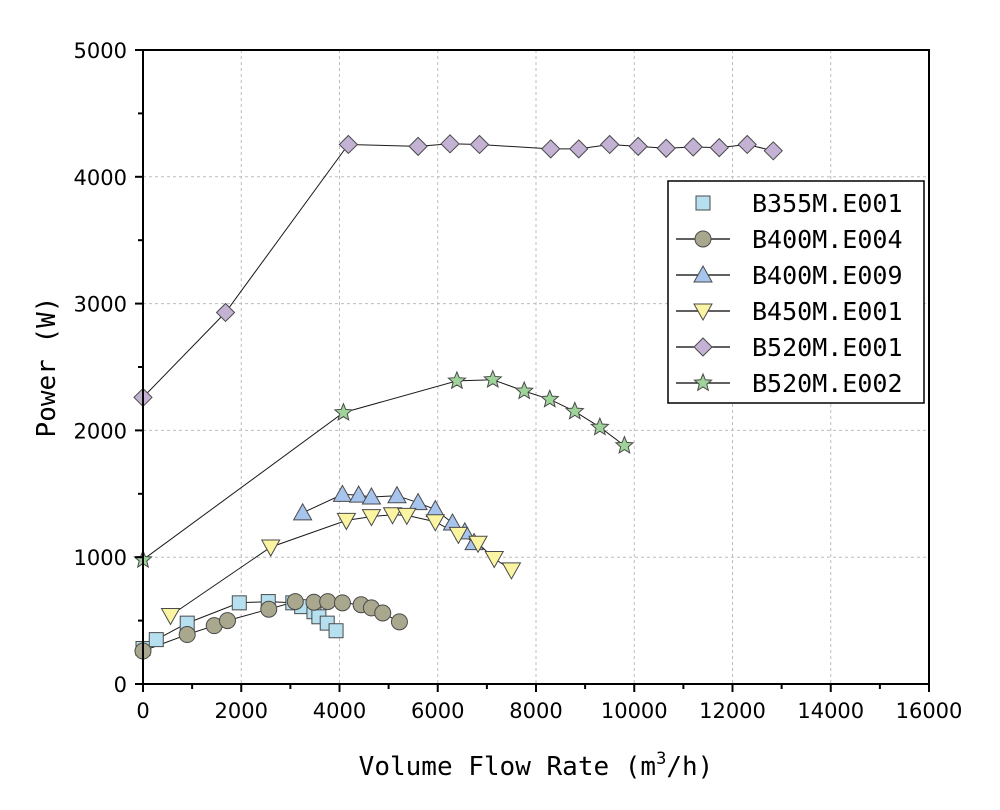  I want to click on y-tick-label: 0, so click(120, 685).